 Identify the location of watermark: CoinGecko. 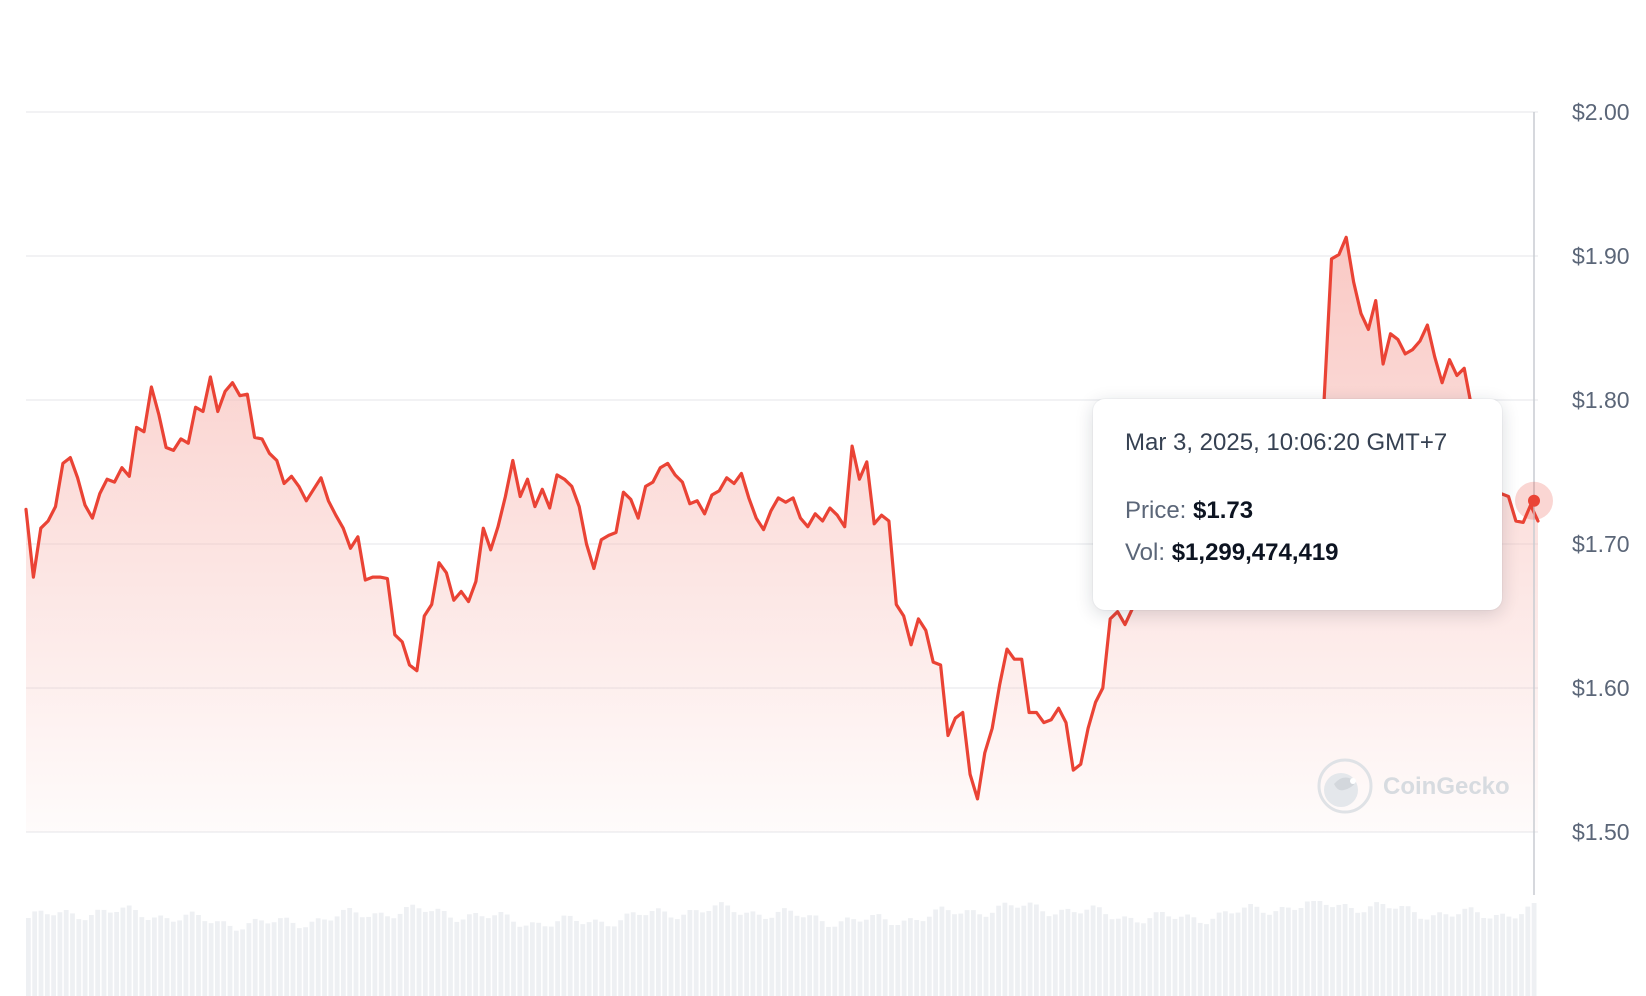
(1413, 786).